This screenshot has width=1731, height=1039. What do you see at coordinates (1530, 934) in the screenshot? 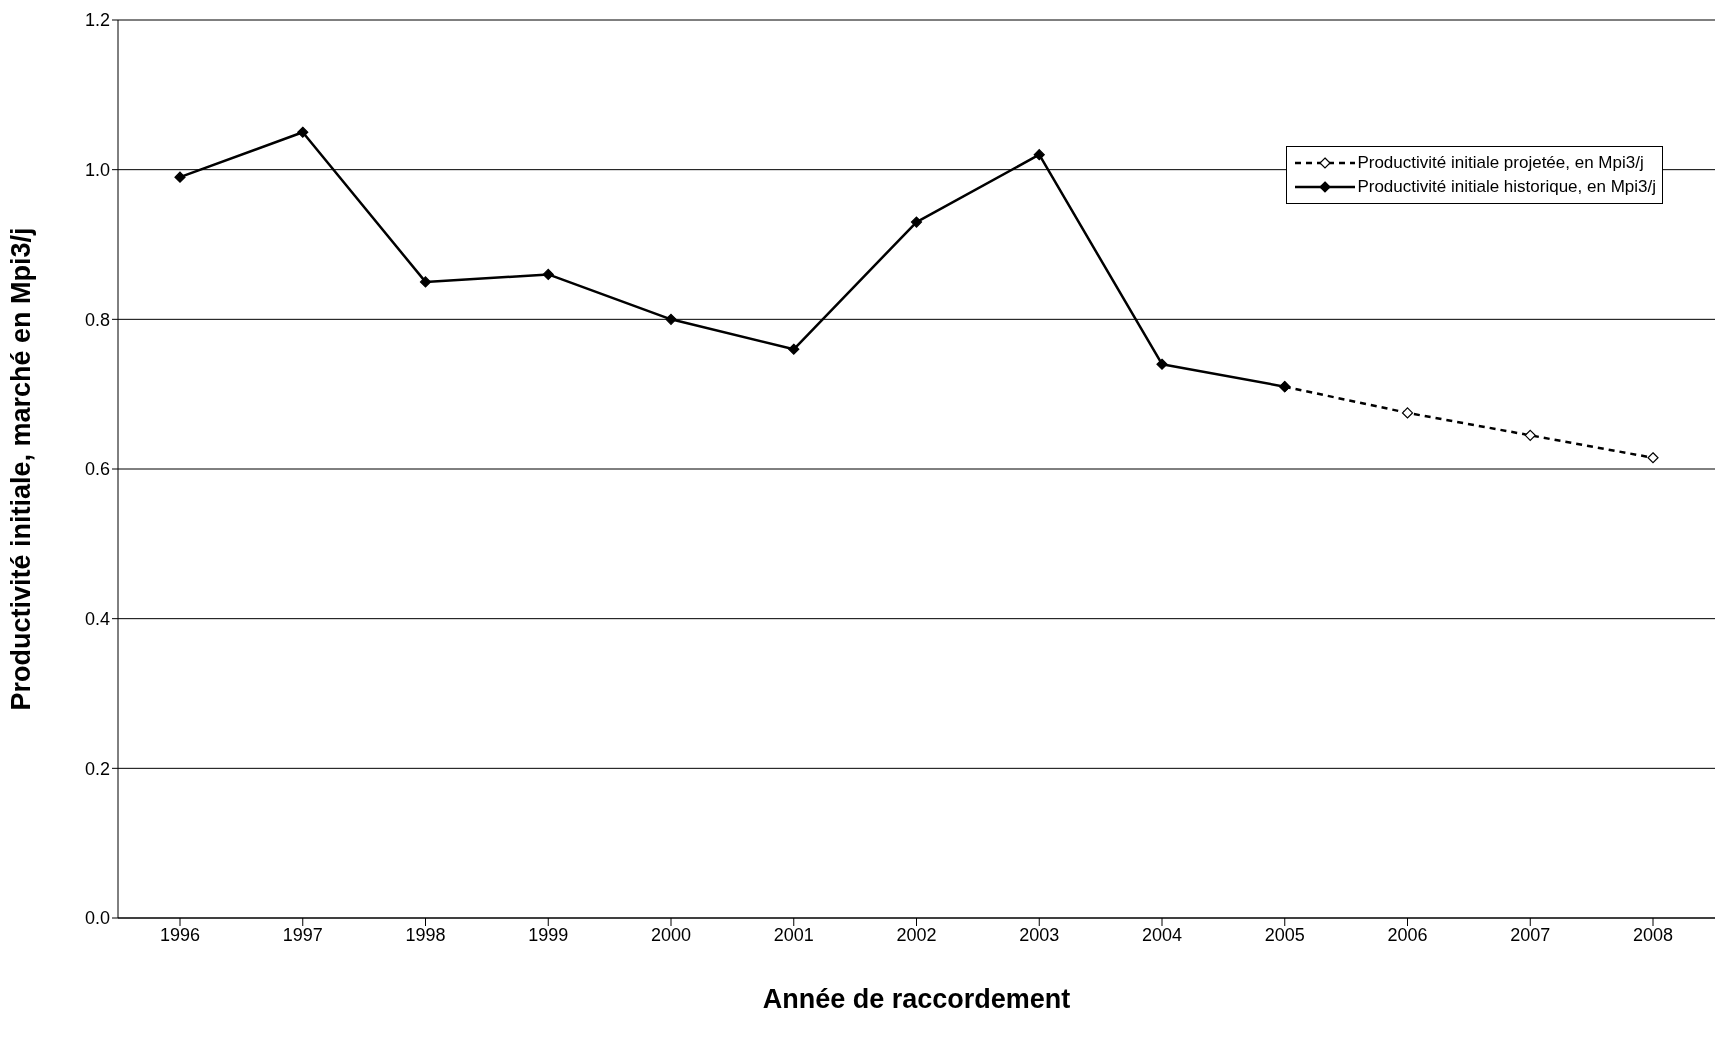
I see `x-tick-label: 2007` at bounding box center [1530, 934].